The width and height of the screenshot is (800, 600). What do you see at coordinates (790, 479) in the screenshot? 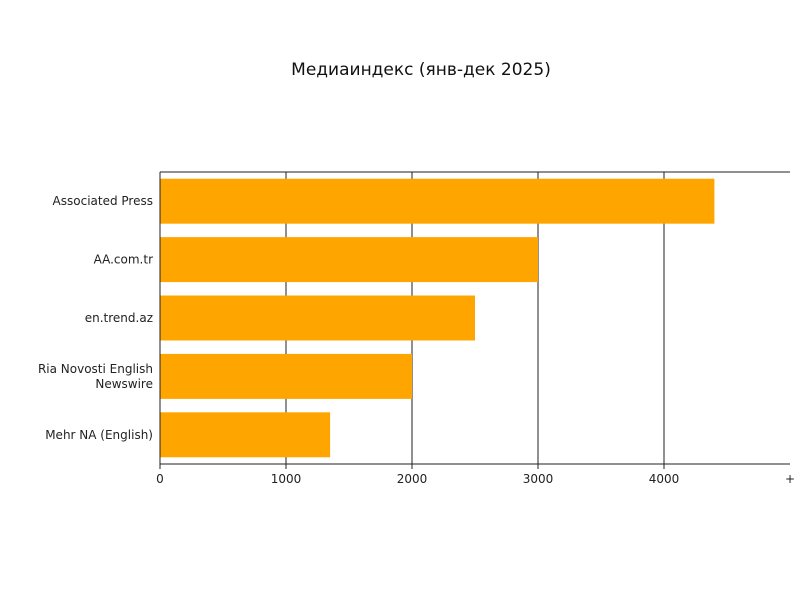
I see `x-axis-edge-marker: +` at bounding box center [790, 479].